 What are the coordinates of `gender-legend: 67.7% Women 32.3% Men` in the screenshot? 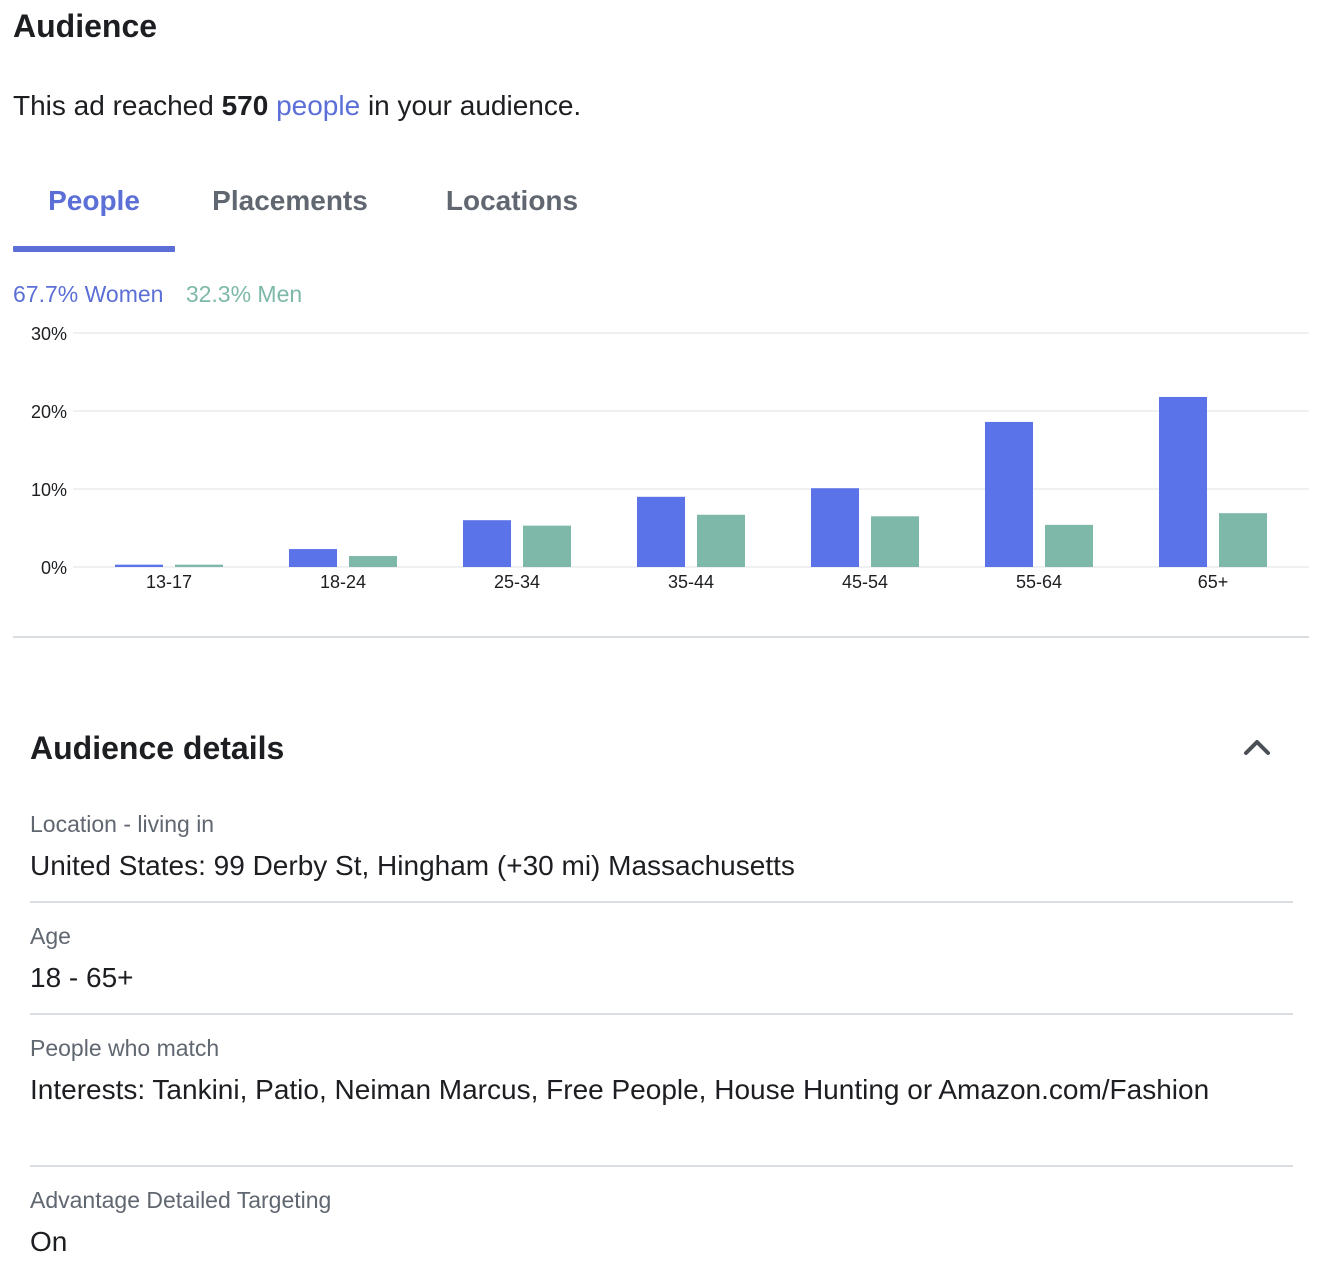 It's located at (157, 294).